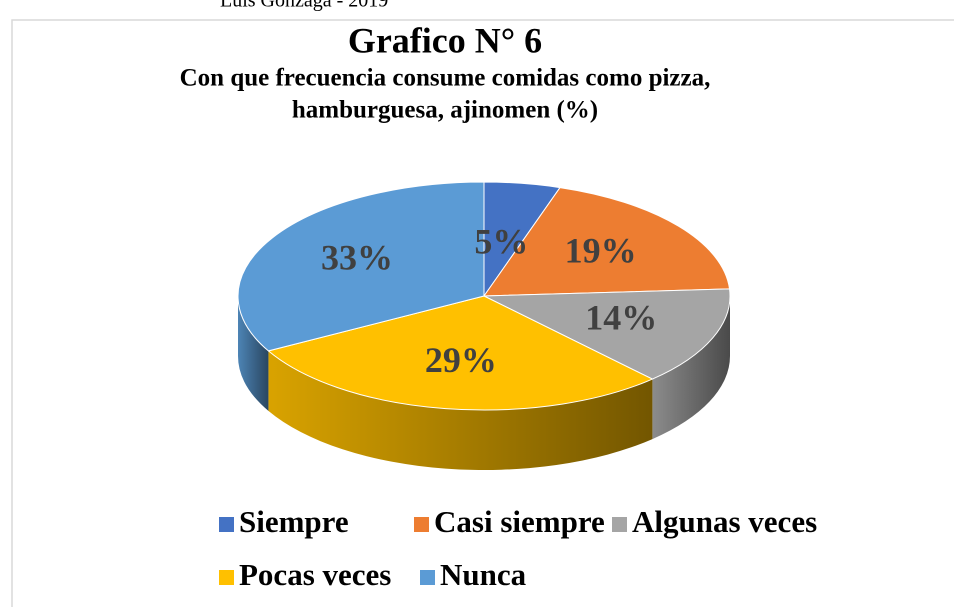 This screenshot has width=954, height=607. I want to click on chart-subtitle: hamburguesa, ajinomen (%), so click(445, 110).